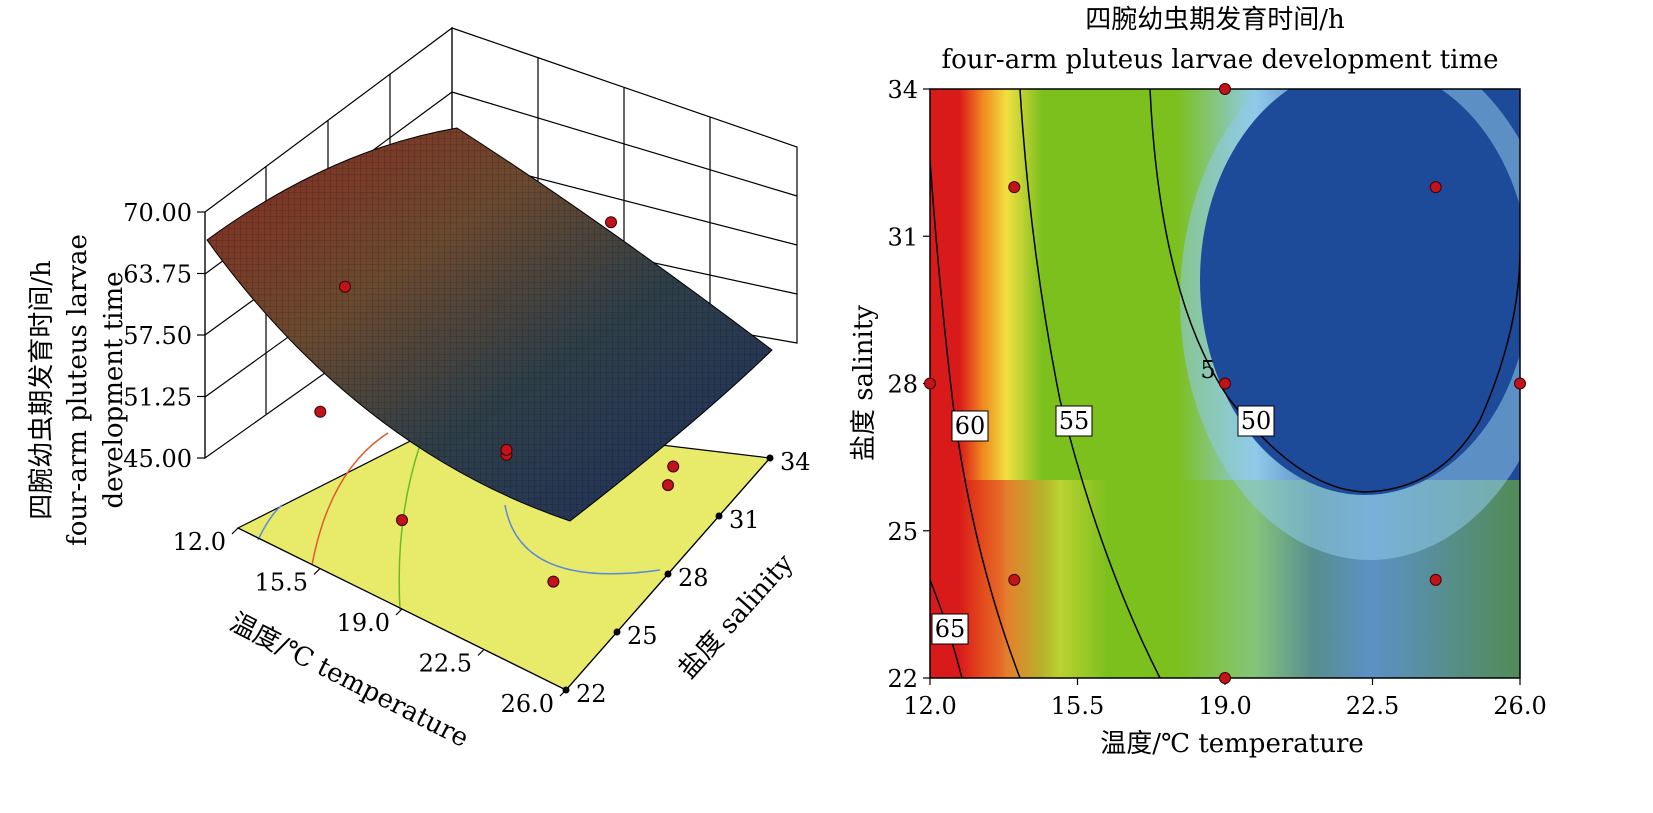  What do you see at coordinates (445, 664) in the screenshot?
I see `x3d-tick-label: 22.5` at bounding box center [445, 664].